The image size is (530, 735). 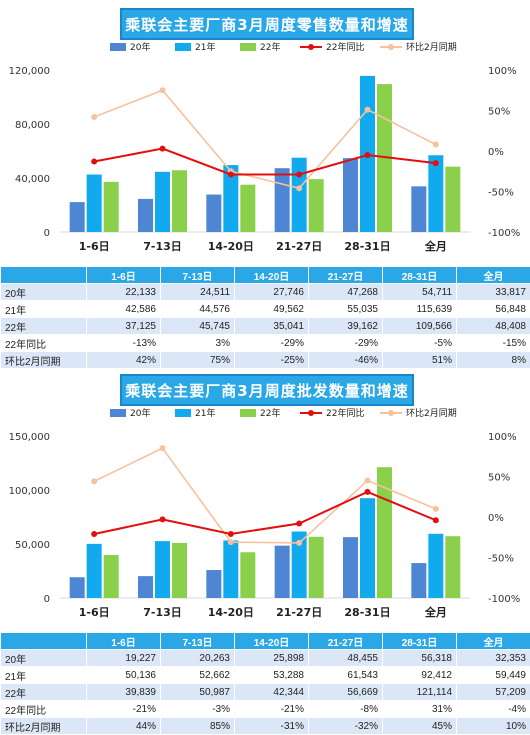 What do you see at coordinates (272, 692) in the screenshot?
I see `table-cell: 42,344` at bounding box center [272, 692].